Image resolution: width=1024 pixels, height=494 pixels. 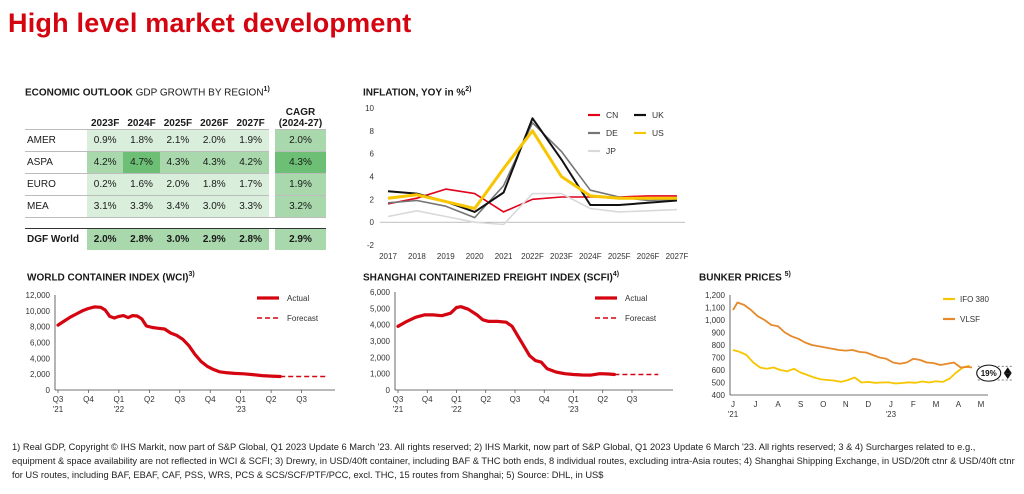 What do you see at coordinates (868, 404) in the screenshot?
I see `bunker-x-tick: D` at bounding box center [868, 404].